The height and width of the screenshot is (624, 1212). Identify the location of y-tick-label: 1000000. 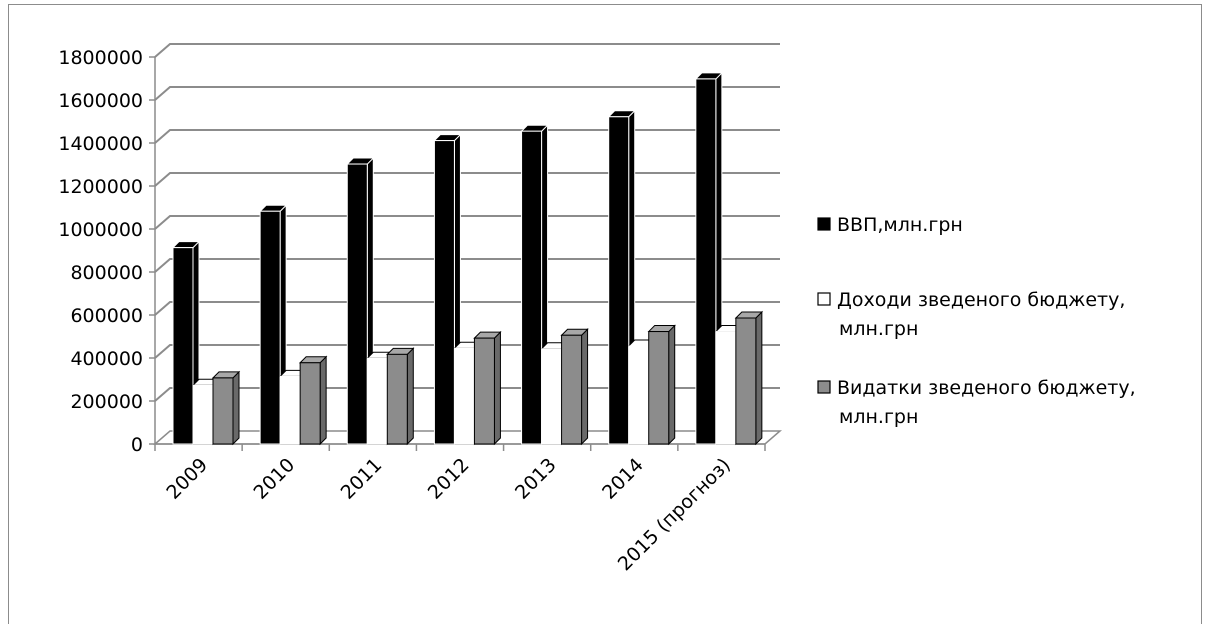
(100, 230).